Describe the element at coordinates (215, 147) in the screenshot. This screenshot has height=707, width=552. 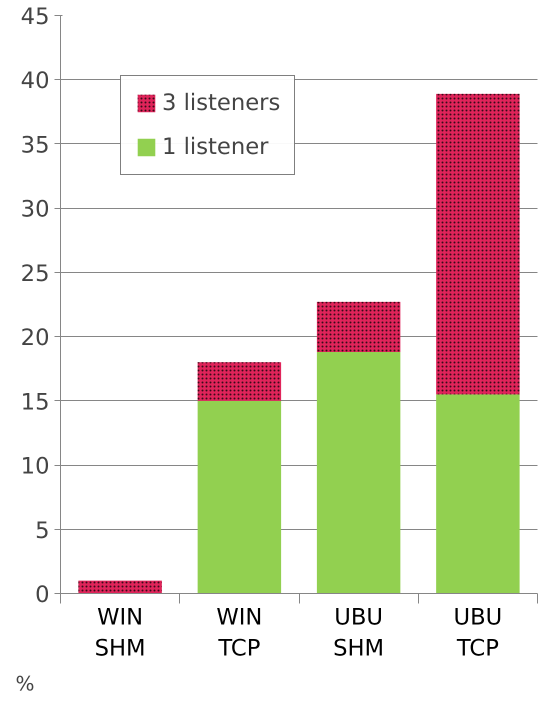
I see `legend-label: 1 listener` at that location.